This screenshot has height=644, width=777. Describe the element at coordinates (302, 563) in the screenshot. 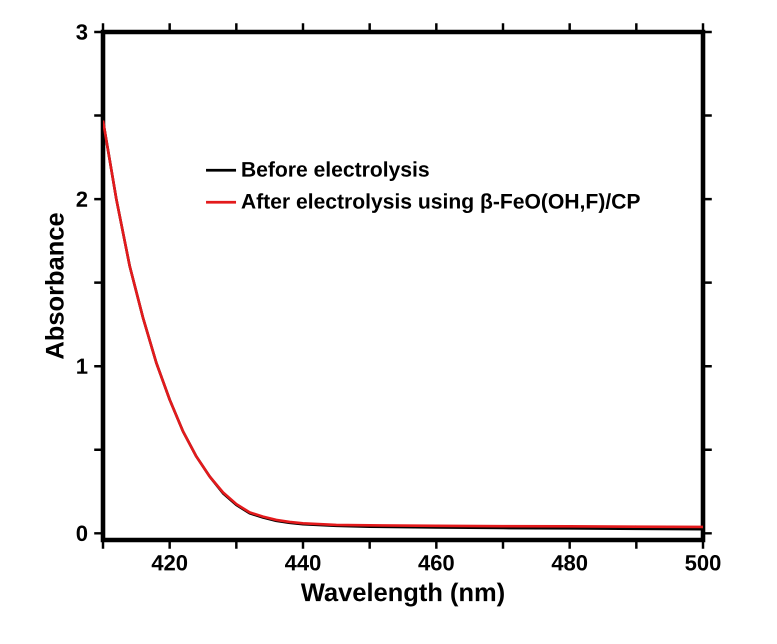

I see `x-tick-label: 440` at that location.